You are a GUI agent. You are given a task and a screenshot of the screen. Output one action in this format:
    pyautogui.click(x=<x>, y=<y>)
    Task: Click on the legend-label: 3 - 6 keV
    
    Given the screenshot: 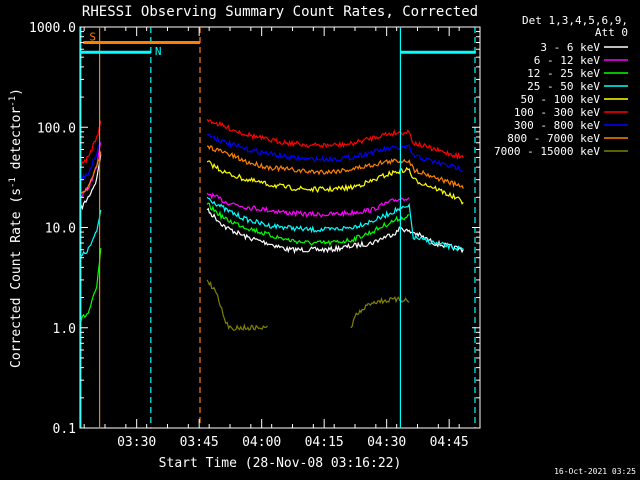 What is the action you would take?
    pyautogui.click(x=570, y=47)
    